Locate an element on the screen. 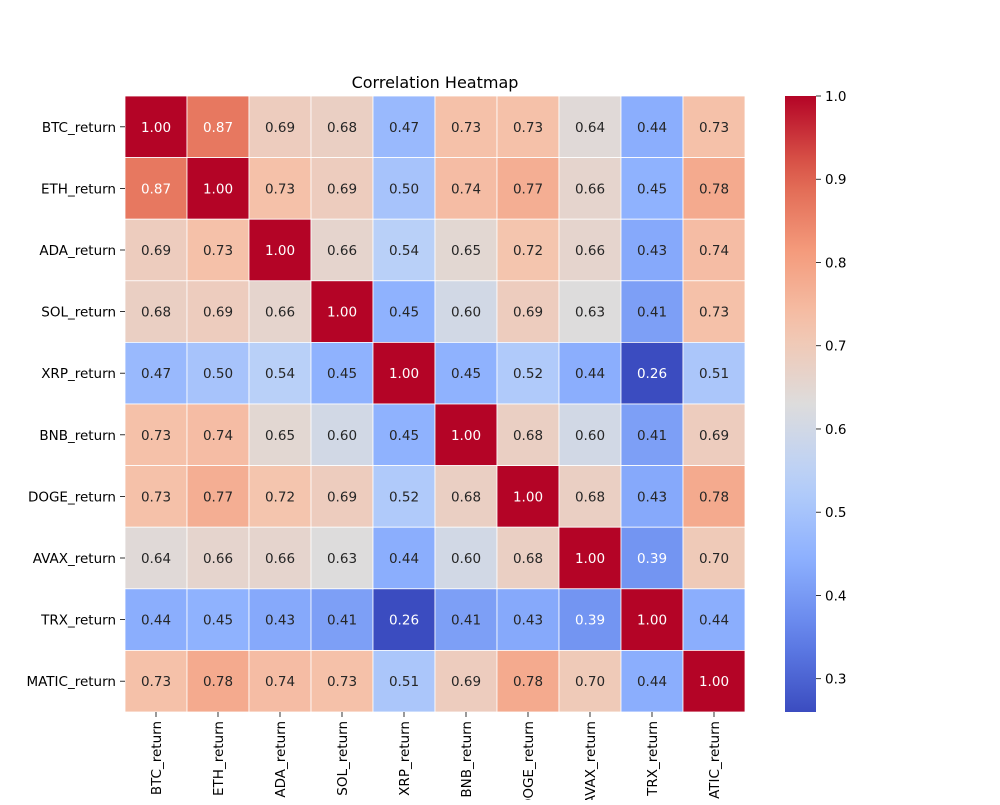 The width and height of the screenshot is (1000, 805). heatmap-cell-ada-return-btc-return is located at coordinates (156, 250).